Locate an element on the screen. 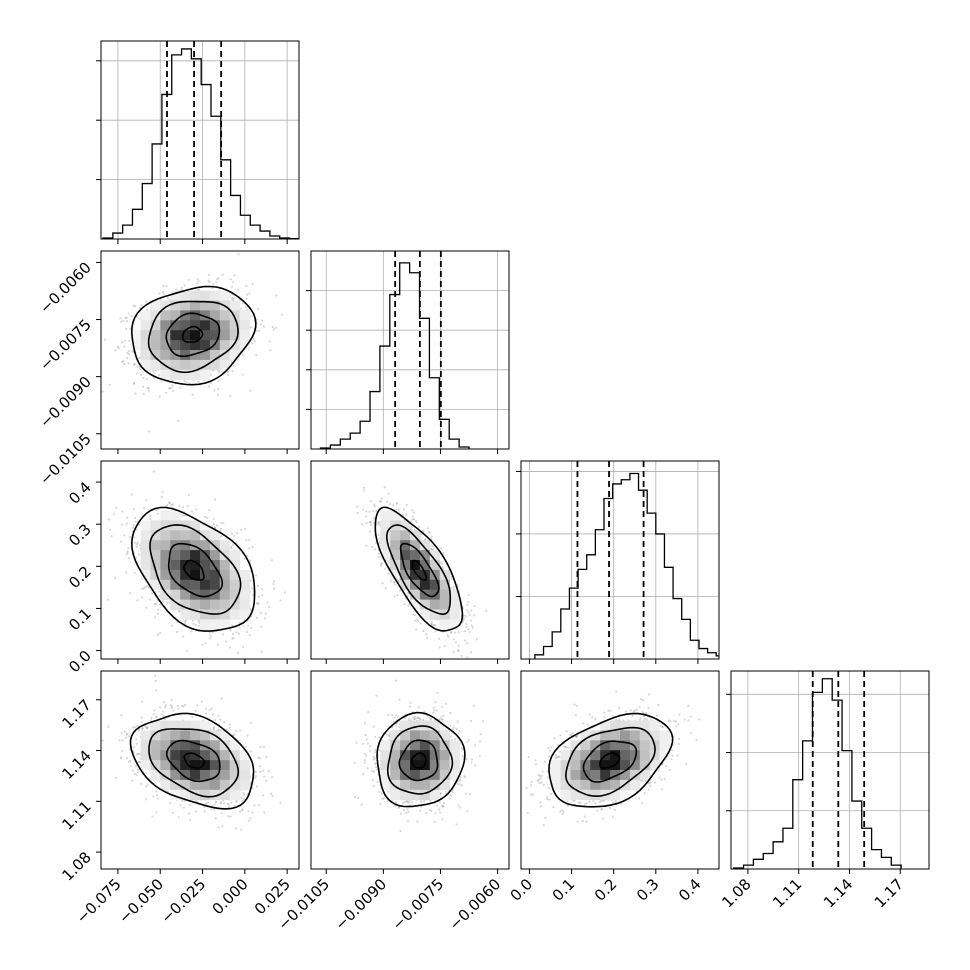 Image resolution: width=970 pixels, height=970 pixels. x-tick-label: −0.050 is located at coordinates (141, 901).